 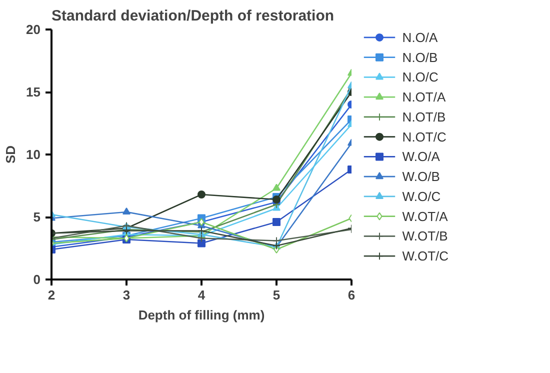 I want to click on chart-title: Standard deviation/Depth of restoration, so click(x=193, y=16).